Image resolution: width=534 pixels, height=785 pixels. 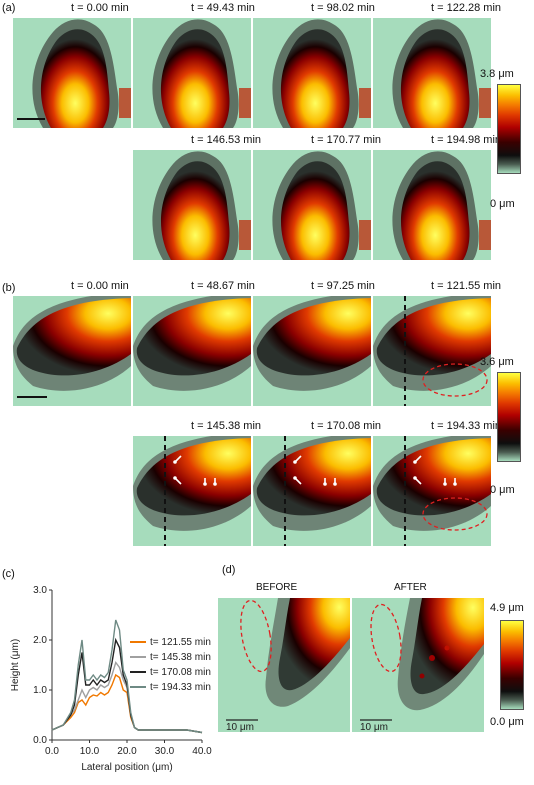 What do you see at coordinates (512, 665) in the screenshot?
I see `colorbar-d` at bounding box center [512, 665].